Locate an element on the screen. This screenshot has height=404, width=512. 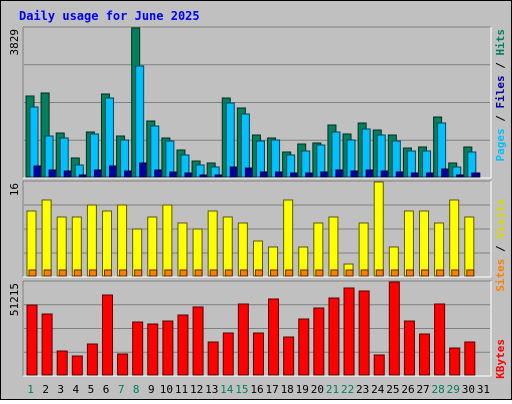
x-tick-day-21: 21 is located at coordinates (332, 389).